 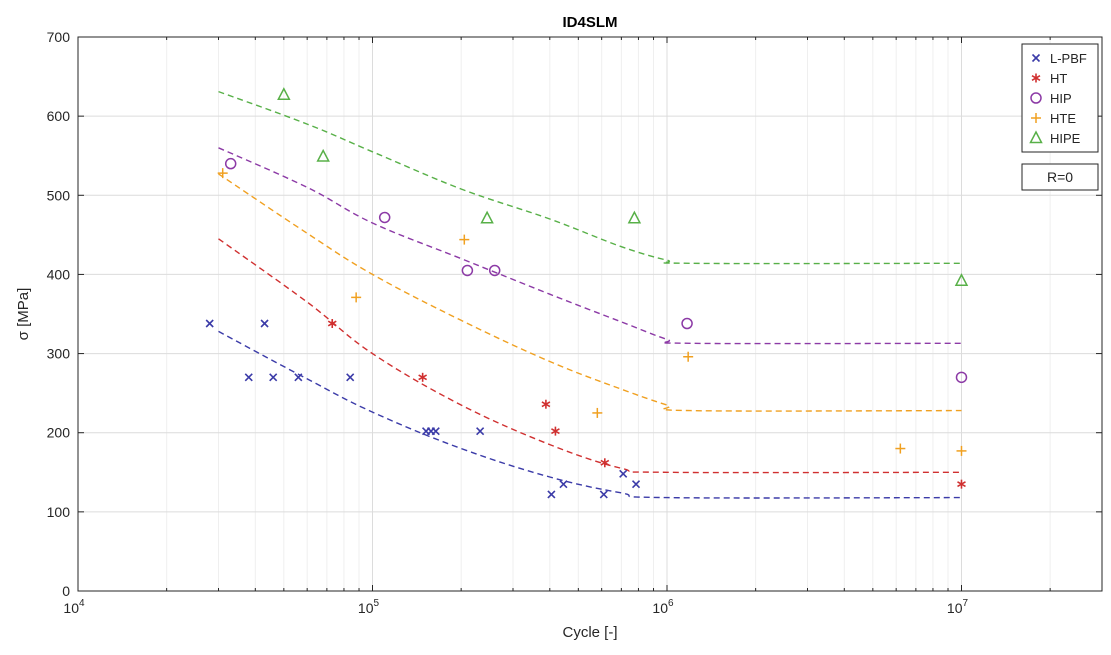 I want to click on legend-item: HT, so click(x=1049, y=78).